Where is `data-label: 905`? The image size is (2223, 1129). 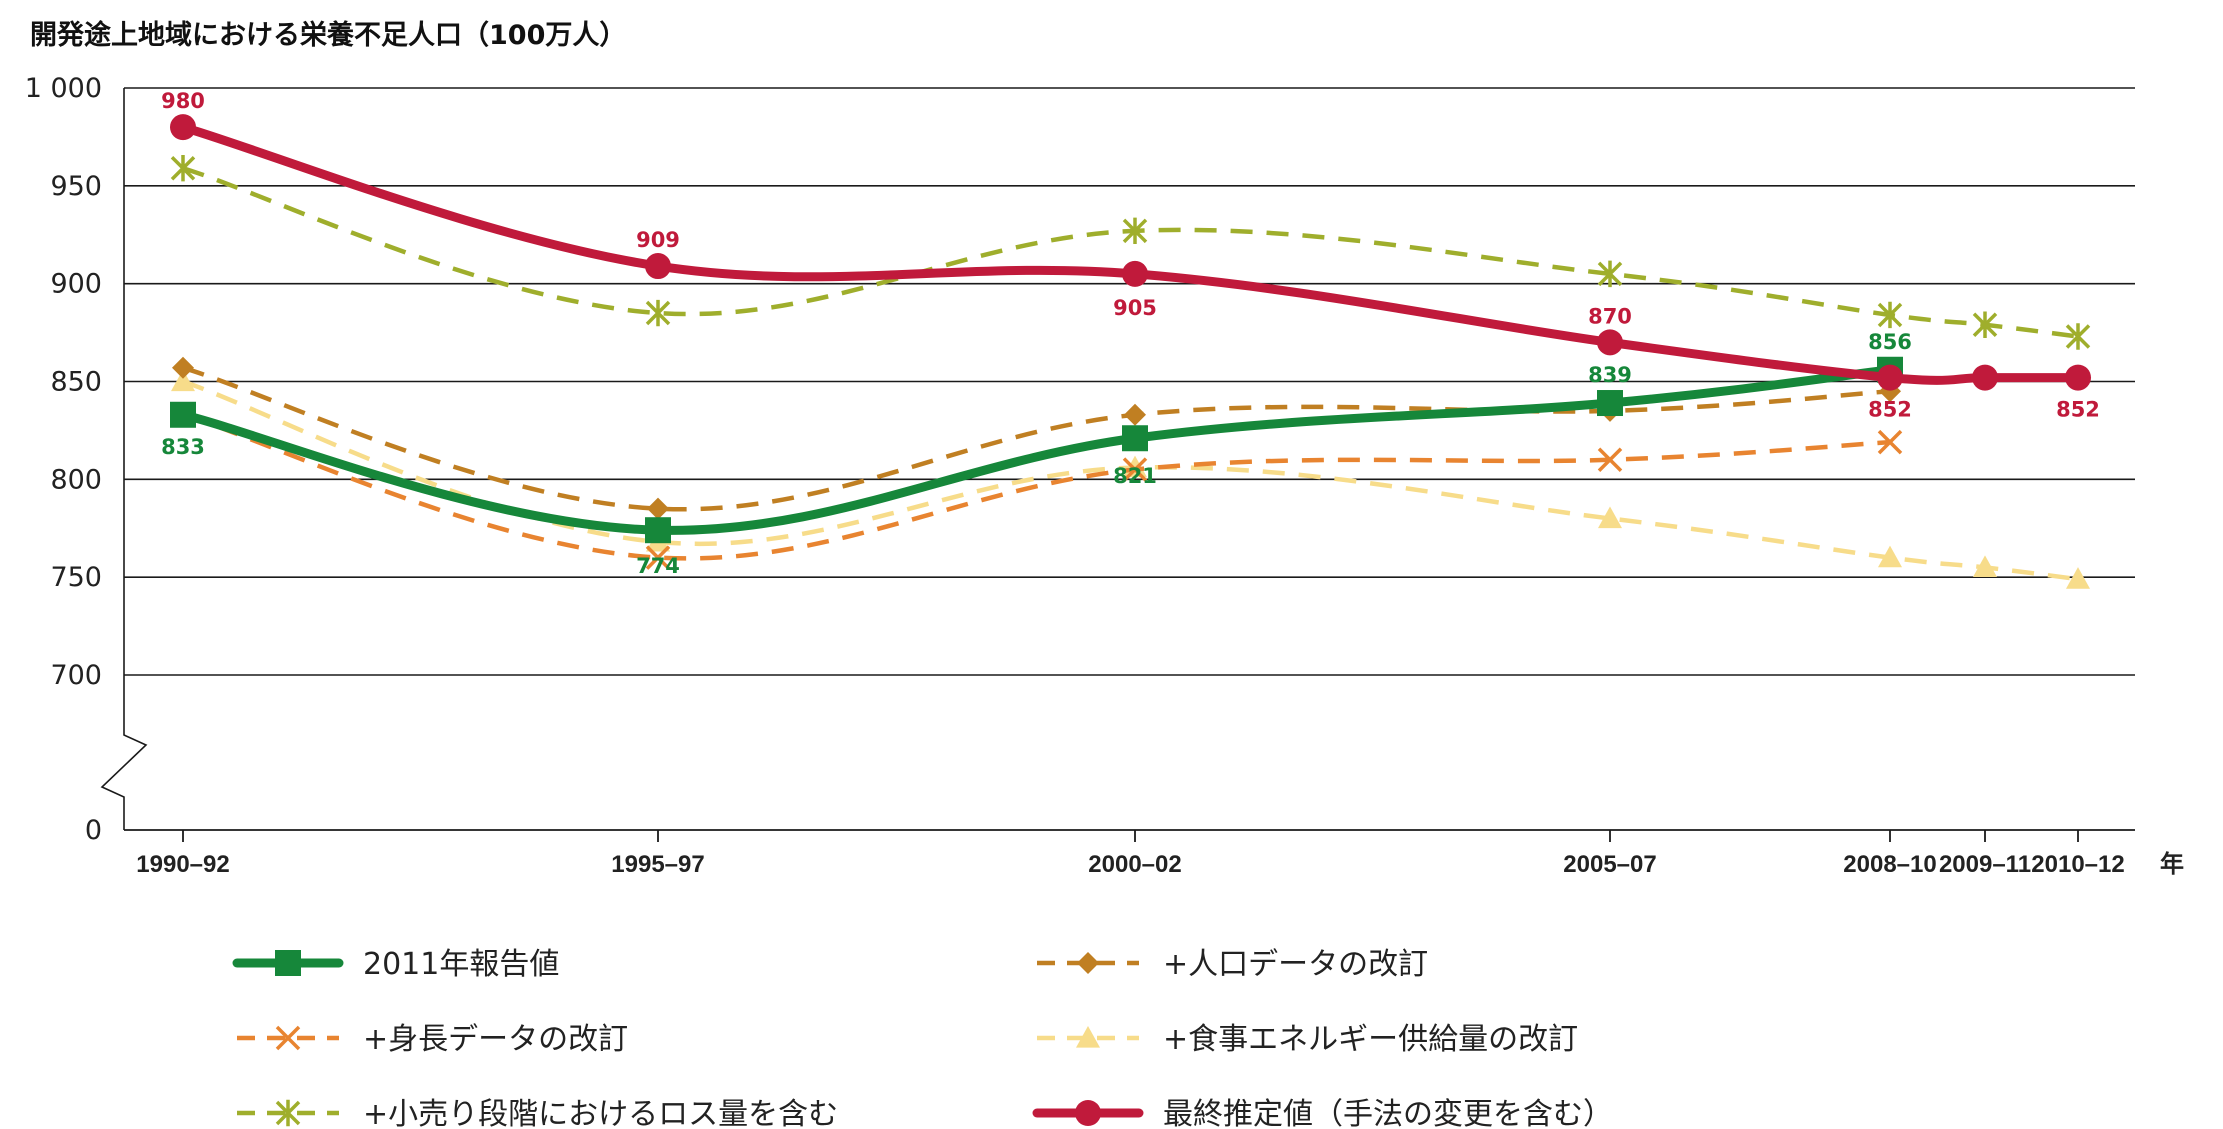
data-label: 905 is located at coordinates (1135, 308).